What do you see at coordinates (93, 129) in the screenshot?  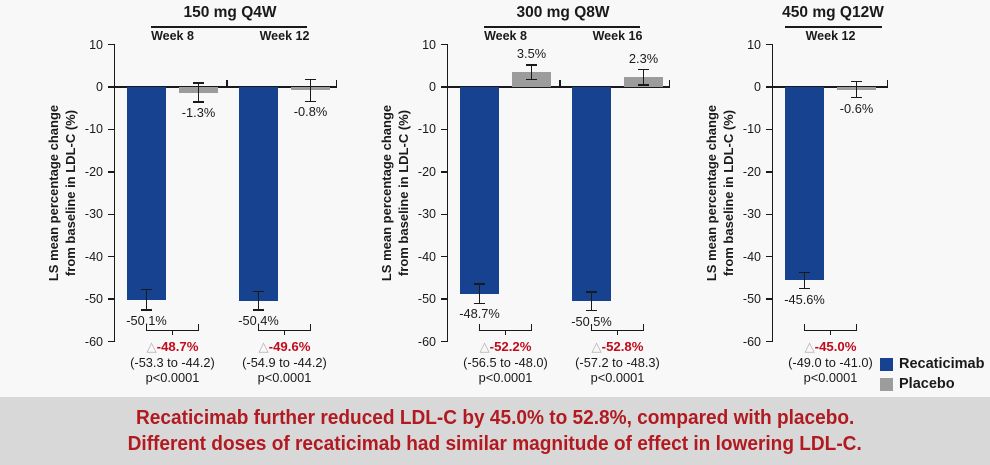 I see `y-tick-label: -10` at bounding box center [93, 129].